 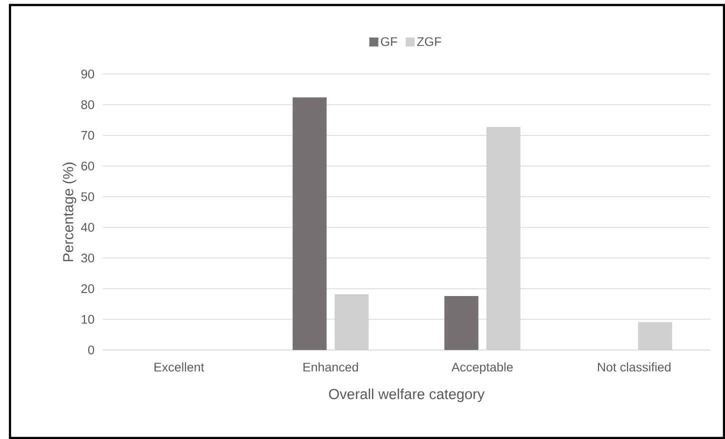 I want to click on y-tick-label: 30, so click(x=87, y=258).